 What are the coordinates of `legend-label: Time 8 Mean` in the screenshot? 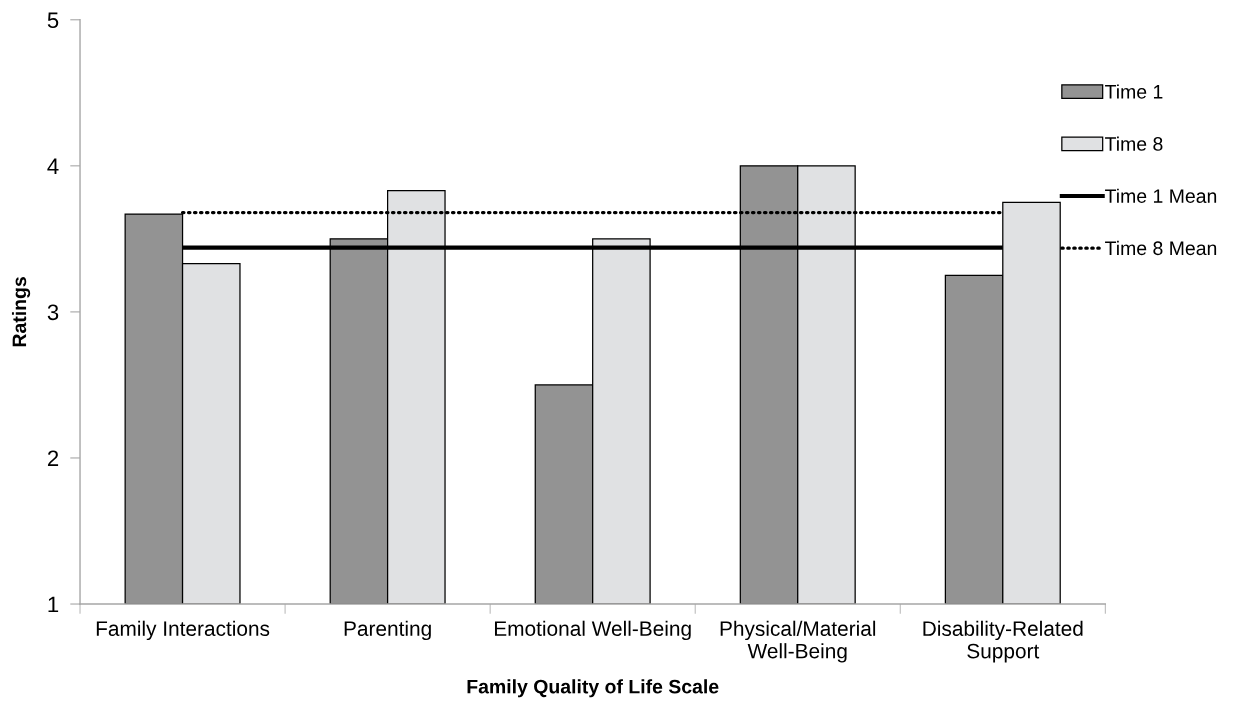 It's located at (1161, 248).